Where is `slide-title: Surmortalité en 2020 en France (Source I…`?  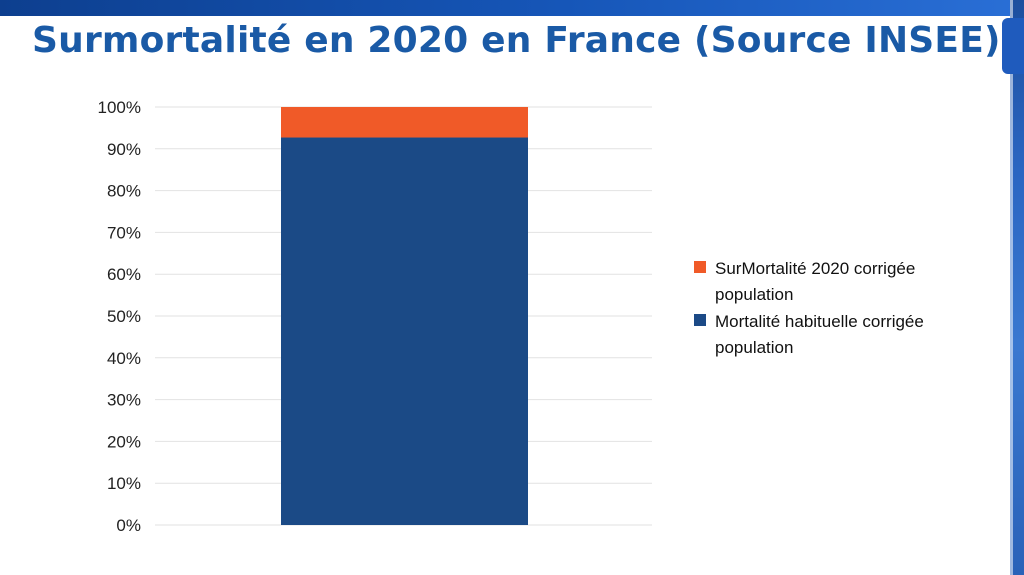 slide-title: Surmortalité en 2020 en France (Source I… is located at coordinates (516, 40).